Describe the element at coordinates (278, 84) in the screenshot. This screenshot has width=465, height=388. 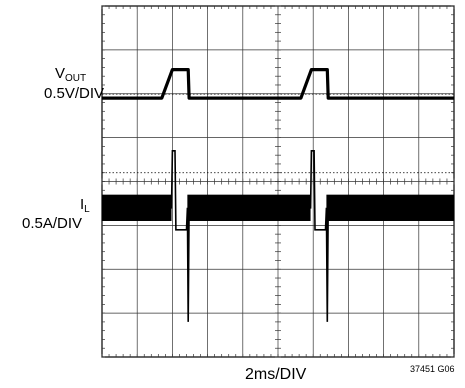
I see `vout-trace` at that location.